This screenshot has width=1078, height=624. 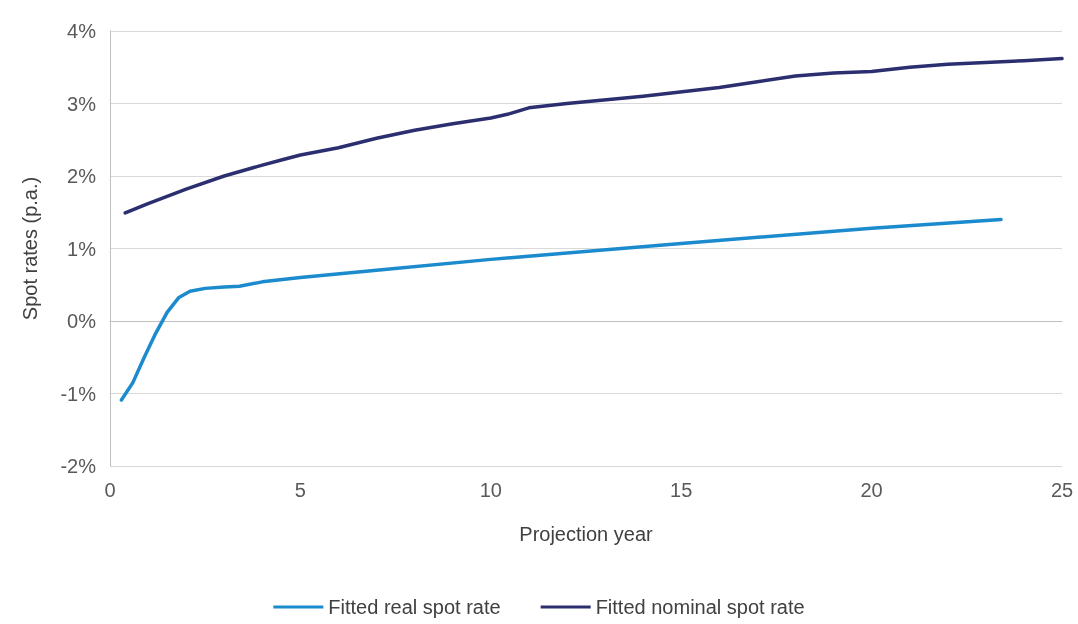 I want to click on x-tick-label: 25, so click(x=1062, y=490).